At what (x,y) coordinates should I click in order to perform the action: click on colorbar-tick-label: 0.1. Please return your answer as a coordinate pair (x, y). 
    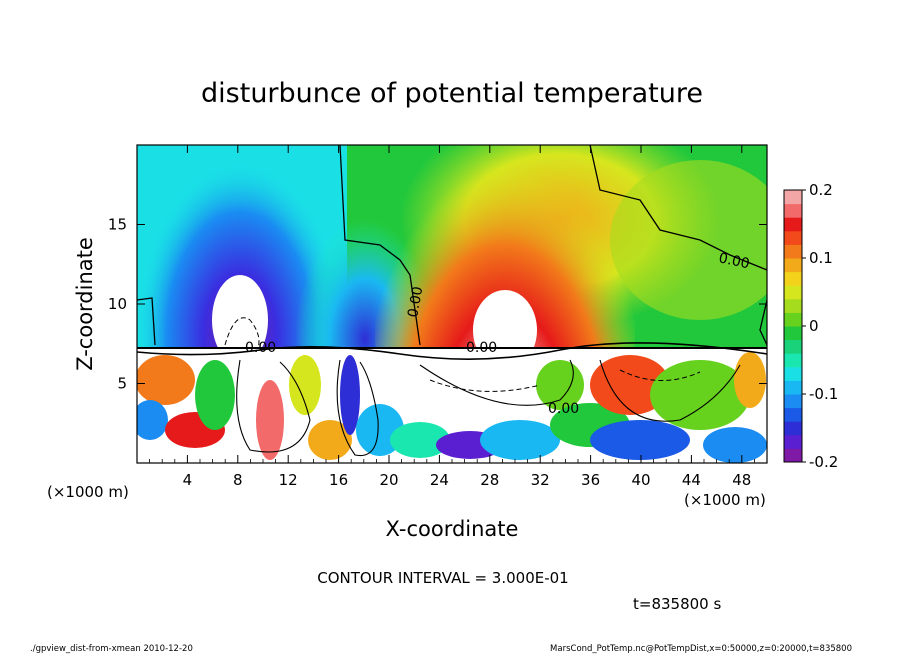
    Looking at the image, I should click on (821, 258).